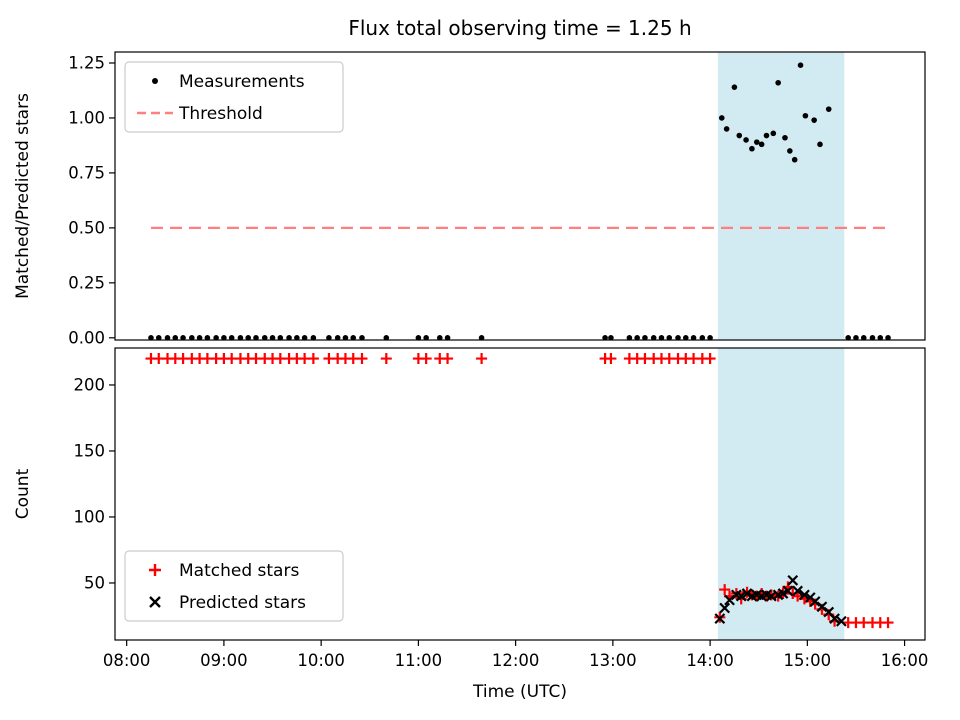 The height and width of the screenshot is (720, 960). What do you see at coordinates (516, 660) in the screenshot?
I see `x-tick-label: 12:00` at bounding box center [516, 660].